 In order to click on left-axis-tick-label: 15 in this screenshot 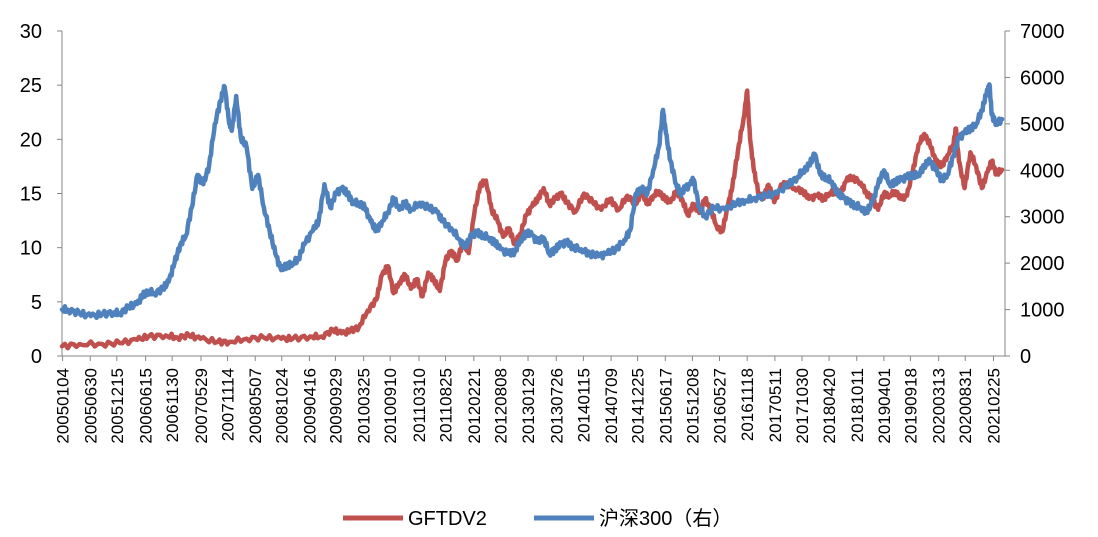, I will do `click(31, 195)`.